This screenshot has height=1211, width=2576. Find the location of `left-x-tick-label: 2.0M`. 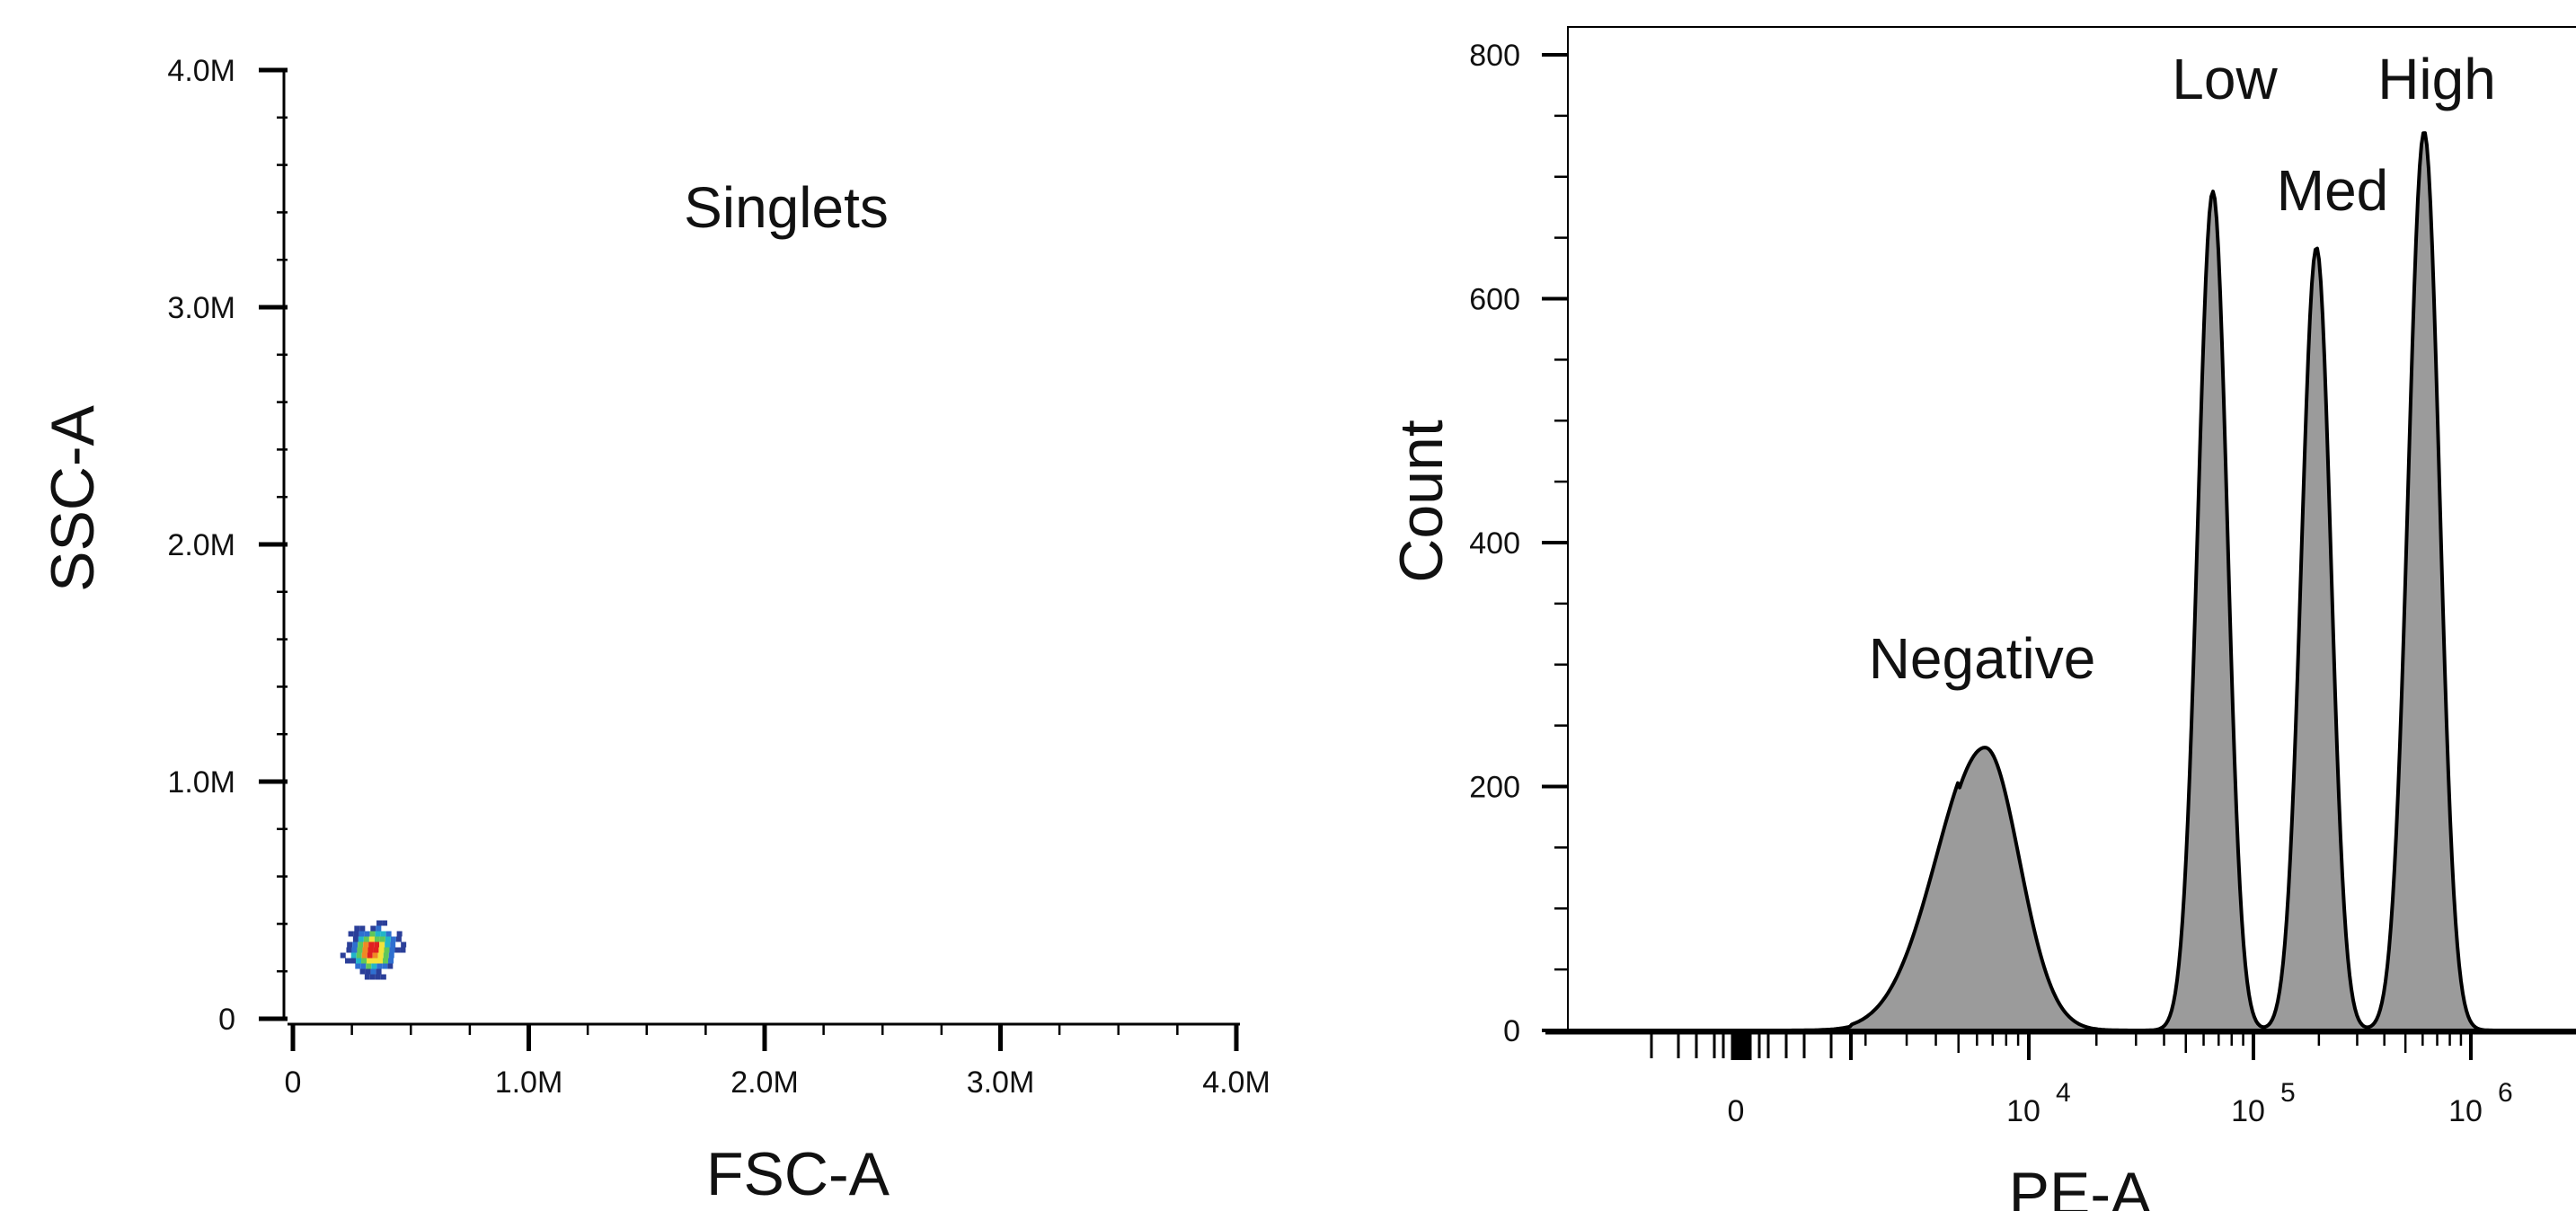

left-x-tick-label: 2.0M is located at coordinates (765, 1082).